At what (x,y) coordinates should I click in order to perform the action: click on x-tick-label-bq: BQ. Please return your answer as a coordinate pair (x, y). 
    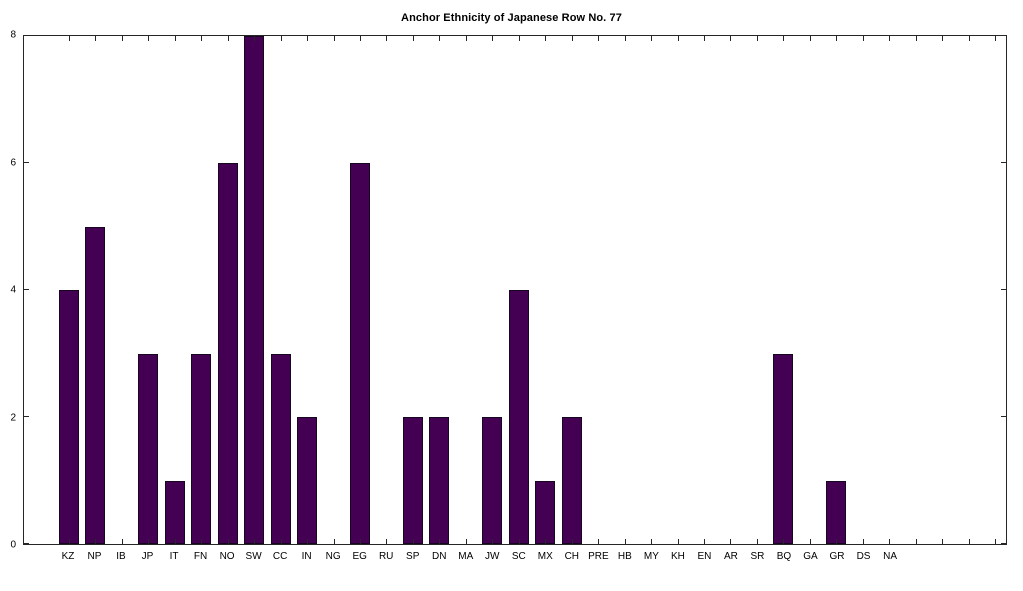
    Looking at the image, I should click on (784, 556).